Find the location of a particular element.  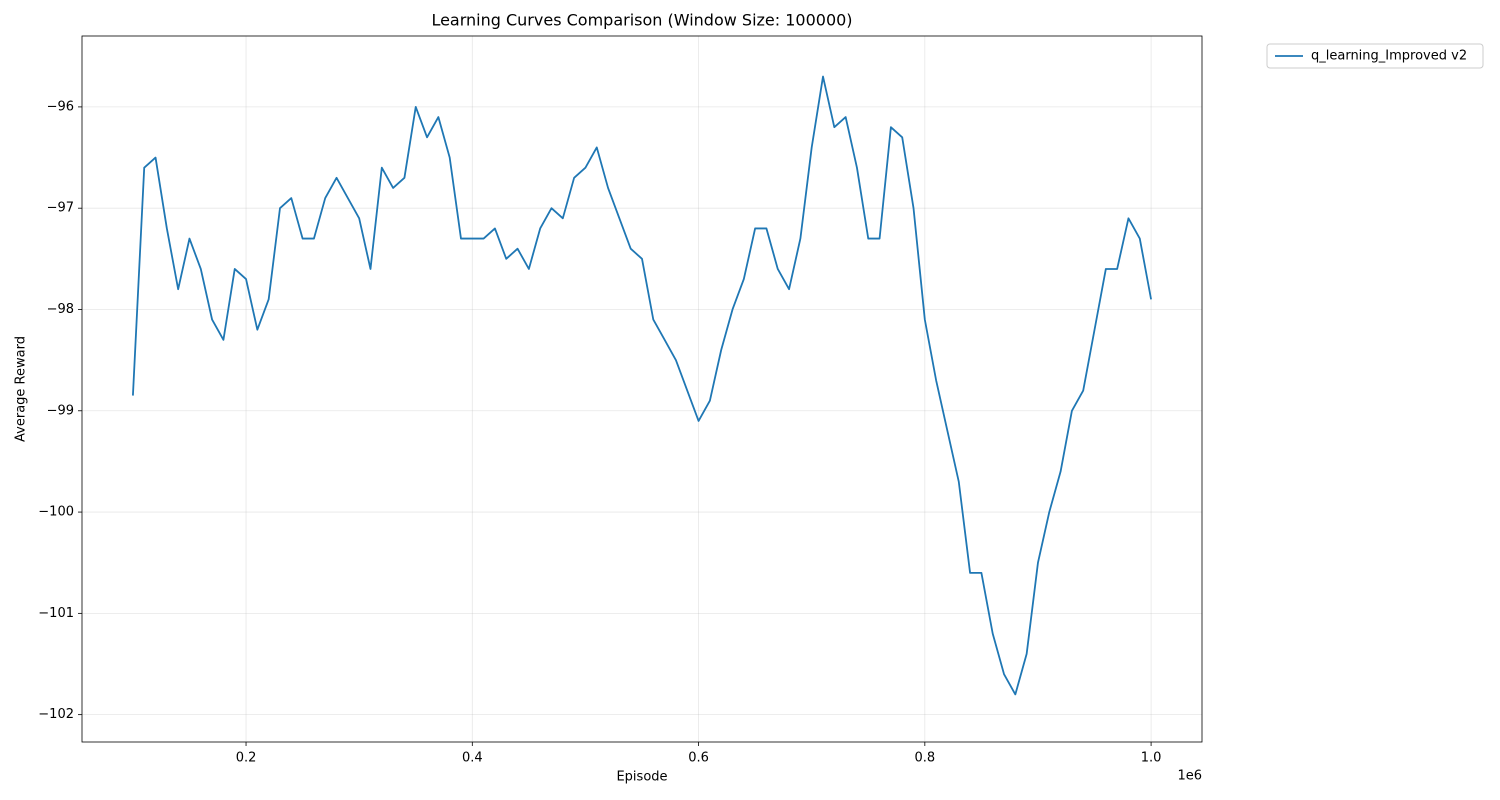

x-tick-label: 0.2 is located at coordinates (246, 758).